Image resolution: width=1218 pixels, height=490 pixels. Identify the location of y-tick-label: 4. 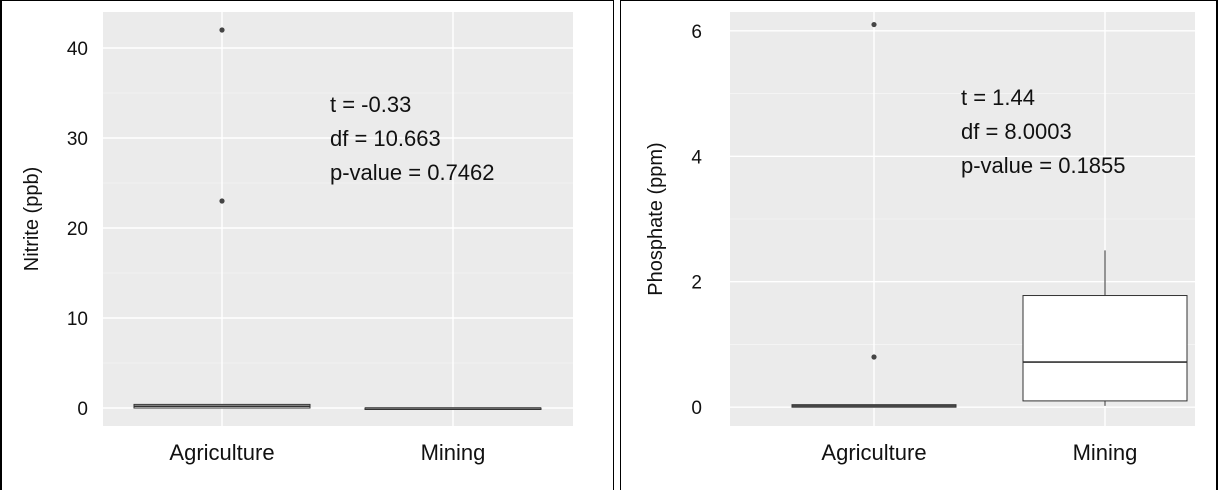
(696, 157).